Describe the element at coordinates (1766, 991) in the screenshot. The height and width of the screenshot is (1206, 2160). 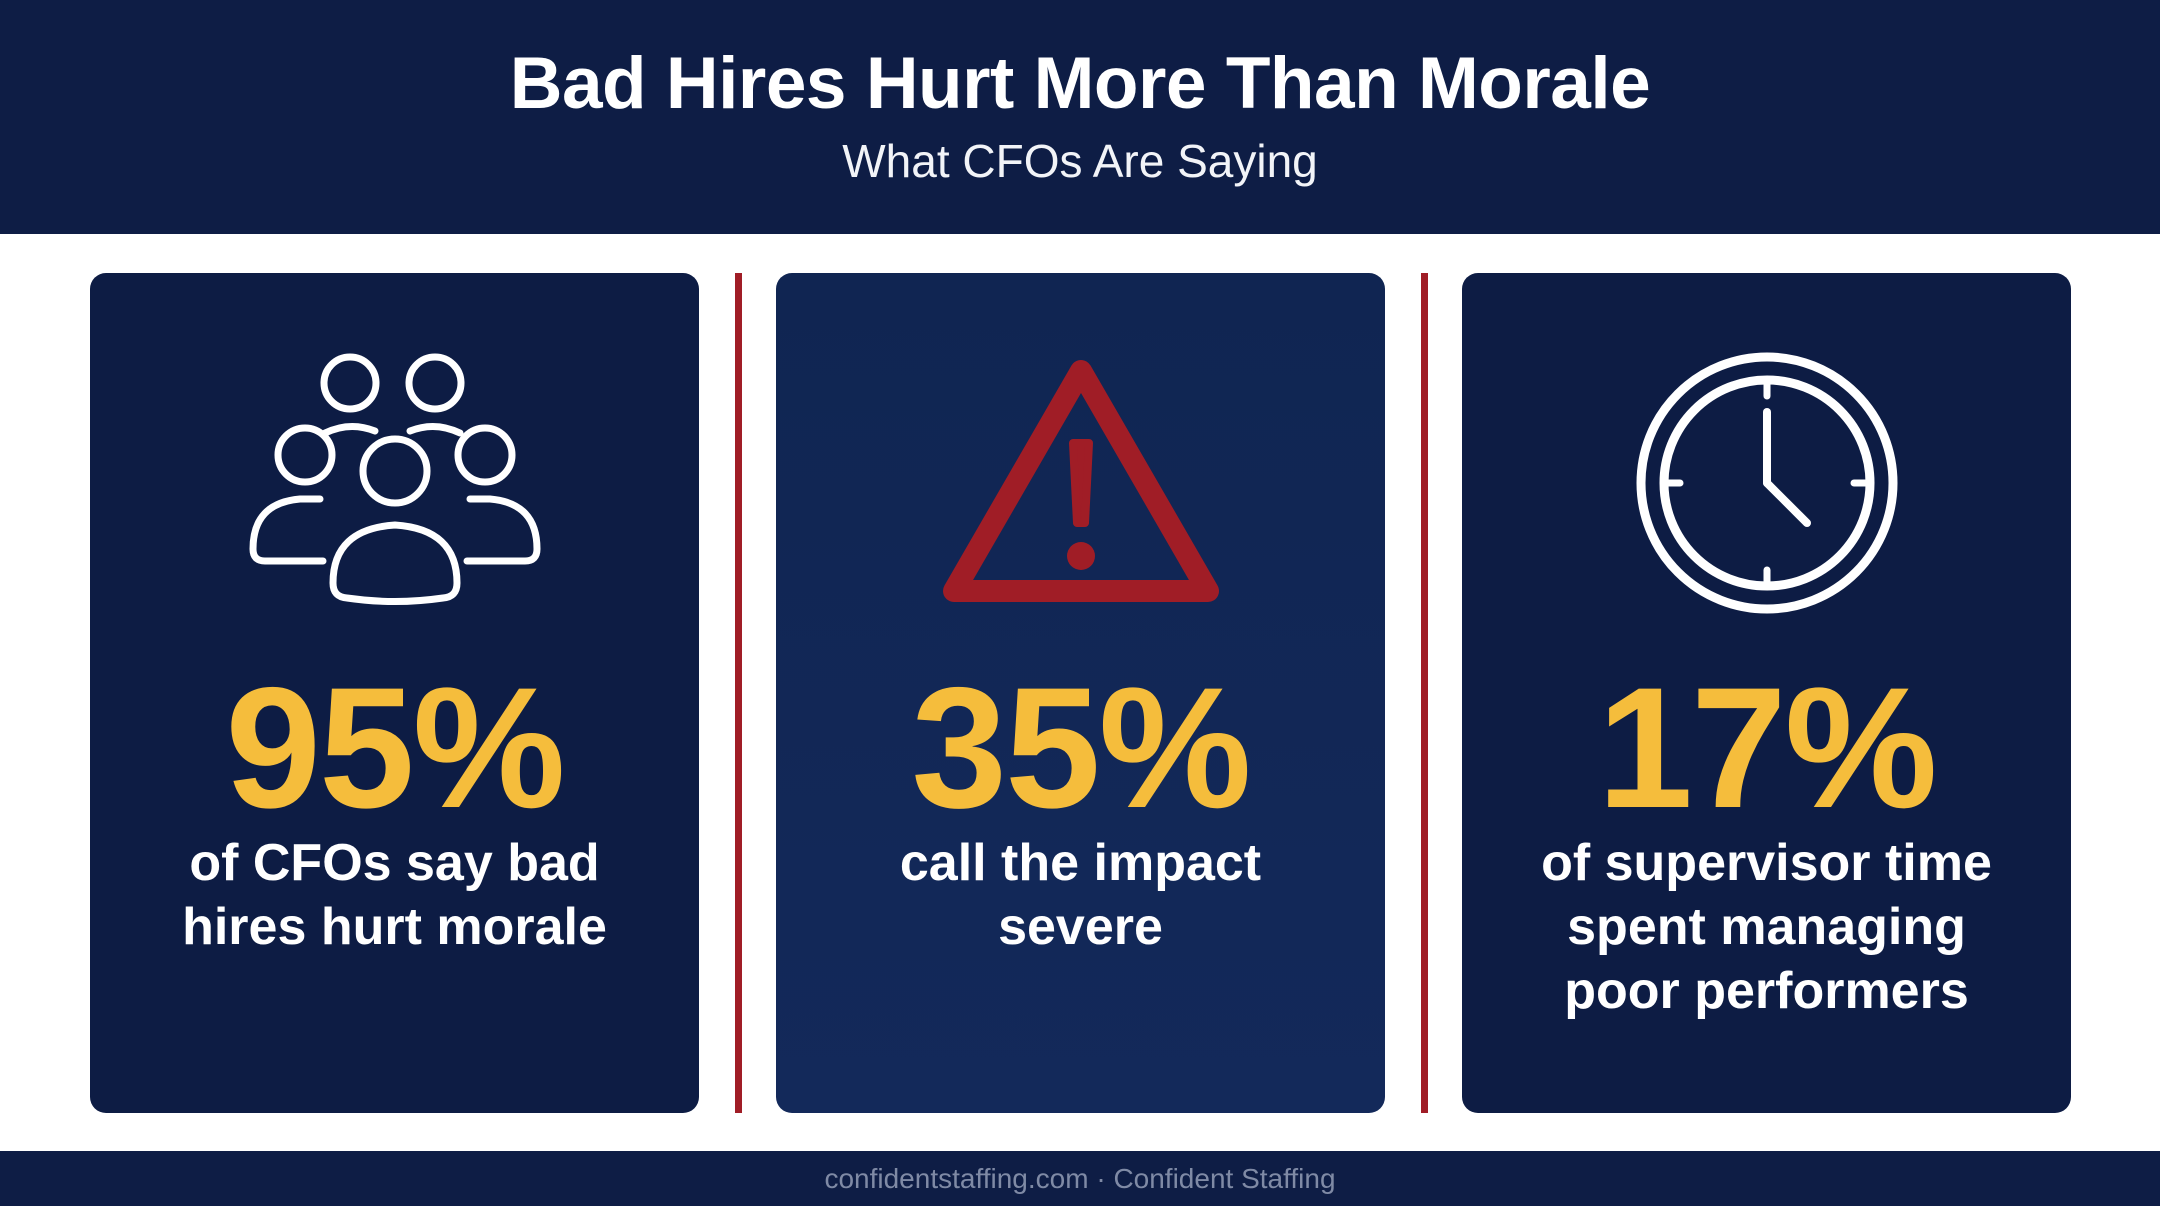
I see `stat-description-line: poor performers` at that location.